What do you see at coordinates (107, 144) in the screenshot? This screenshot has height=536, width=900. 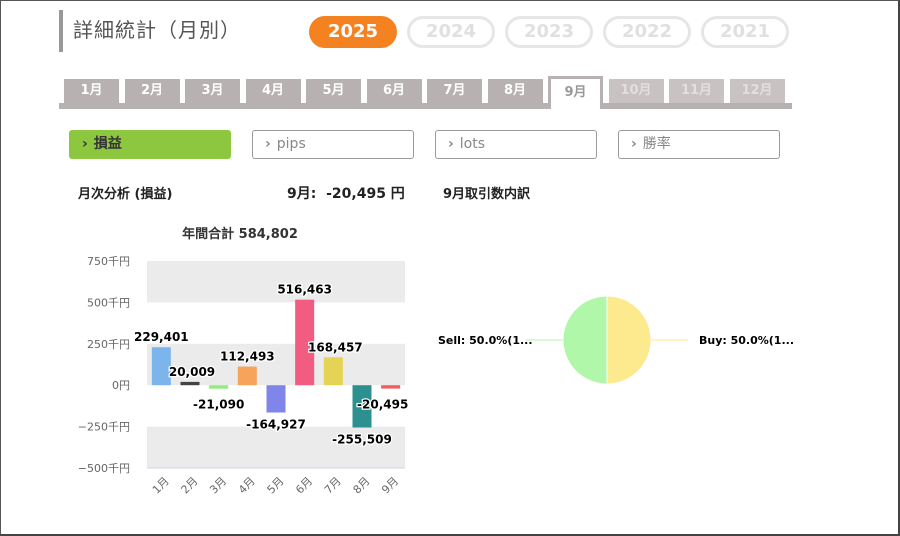 I see `metric-label: 損益` at bounding box center [107, 144].